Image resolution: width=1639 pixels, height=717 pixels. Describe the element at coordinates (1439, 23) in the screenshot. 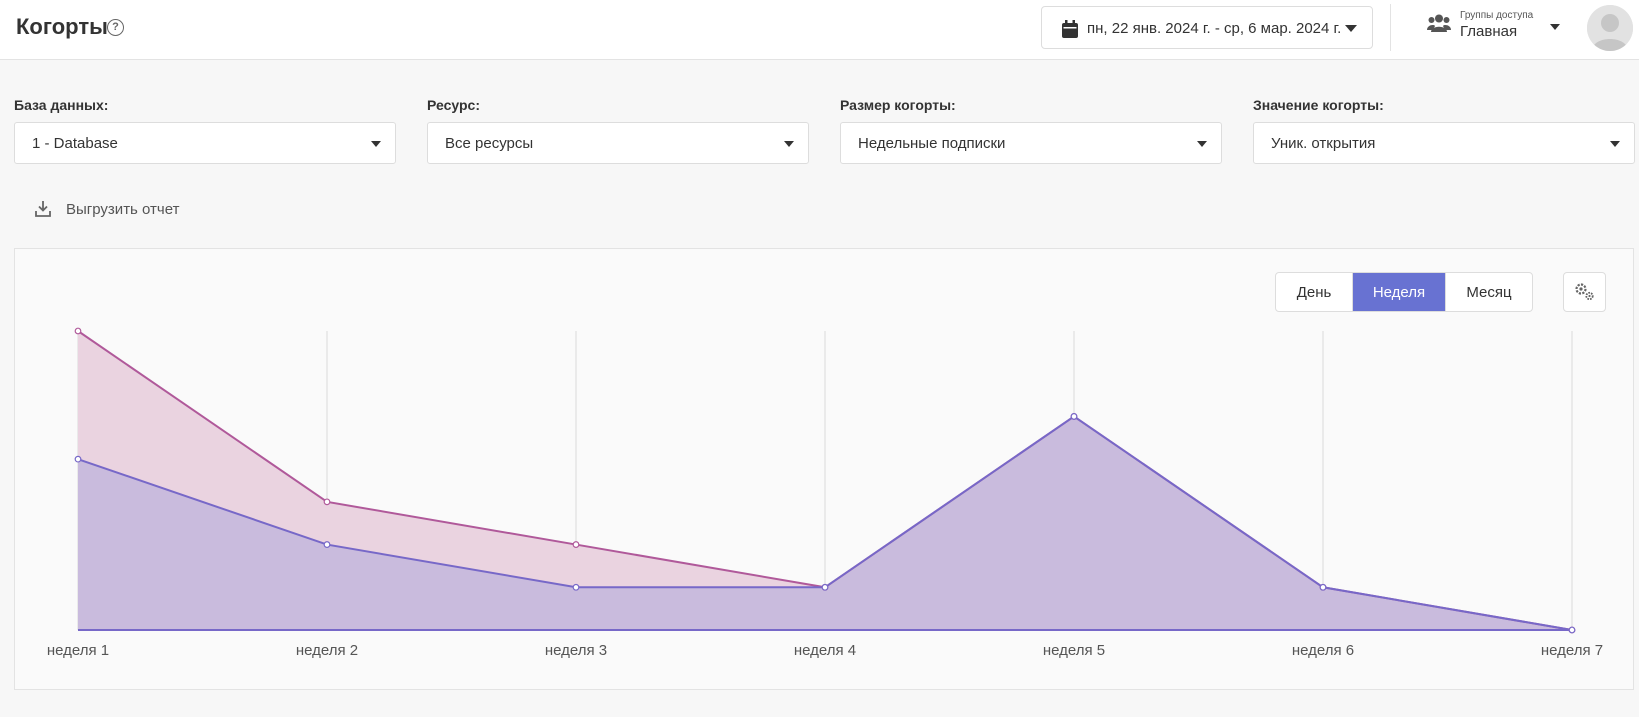

I see `users-icon` at that location.